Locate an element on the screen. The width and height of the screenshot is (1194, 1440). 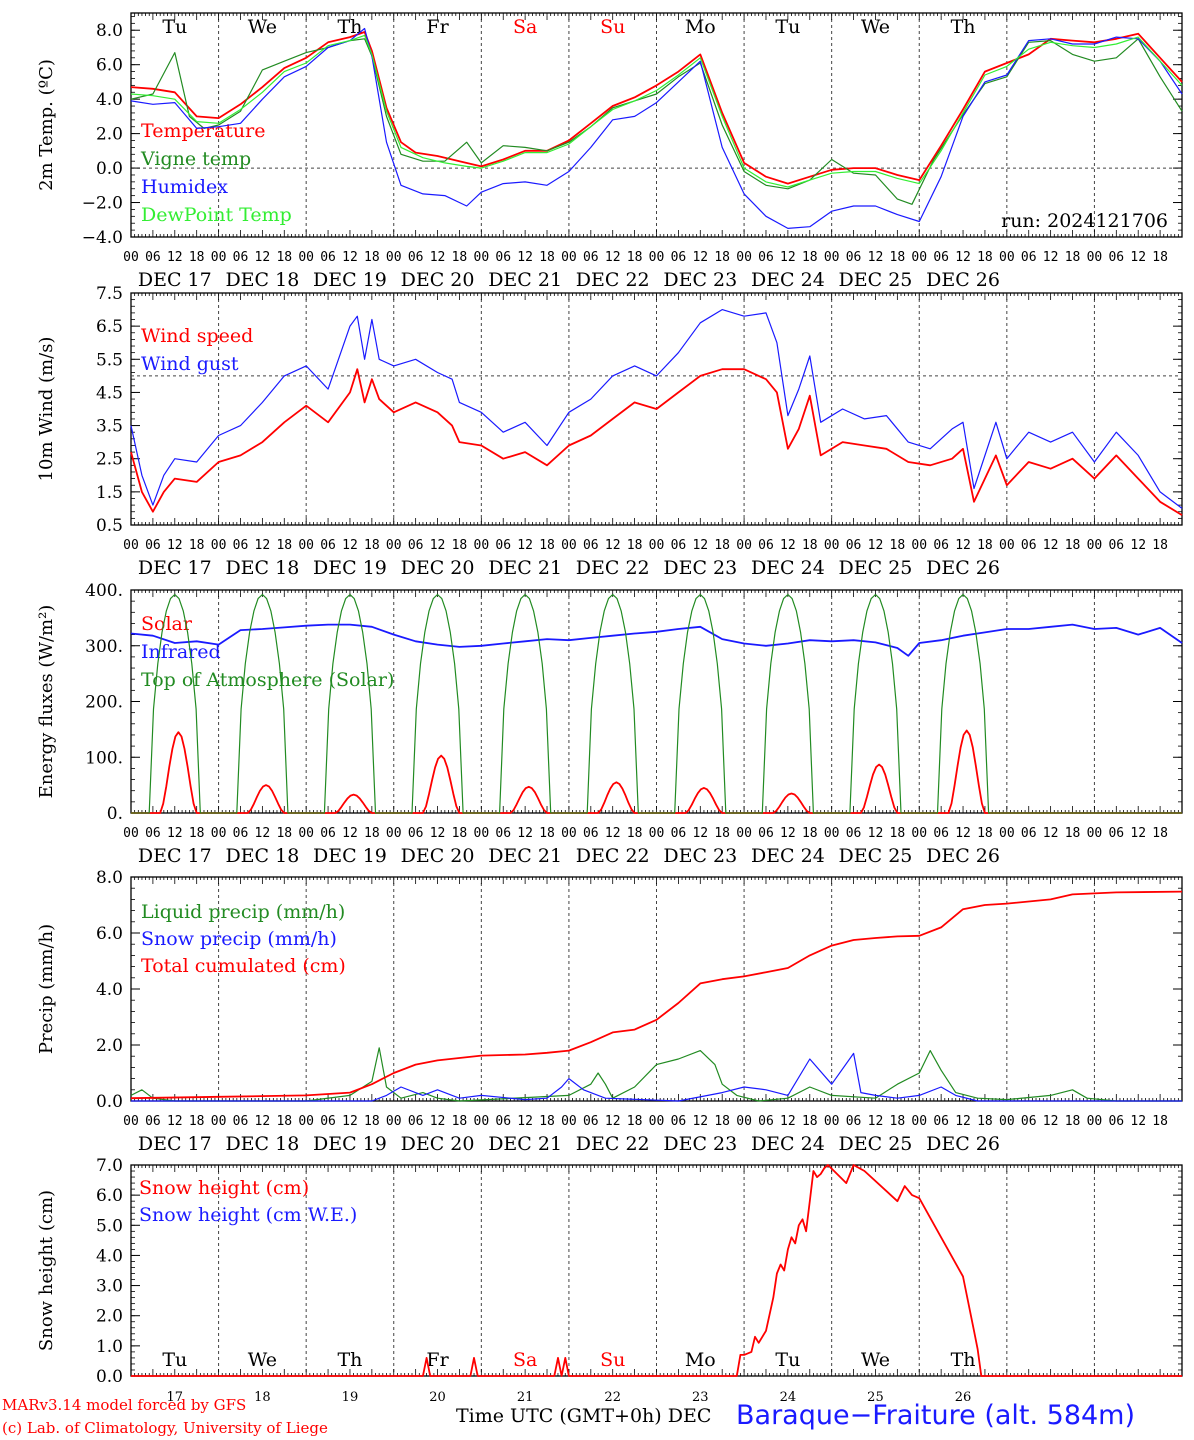
panel-1-date-label: DEC 22 is located at coordinates (613, 280).